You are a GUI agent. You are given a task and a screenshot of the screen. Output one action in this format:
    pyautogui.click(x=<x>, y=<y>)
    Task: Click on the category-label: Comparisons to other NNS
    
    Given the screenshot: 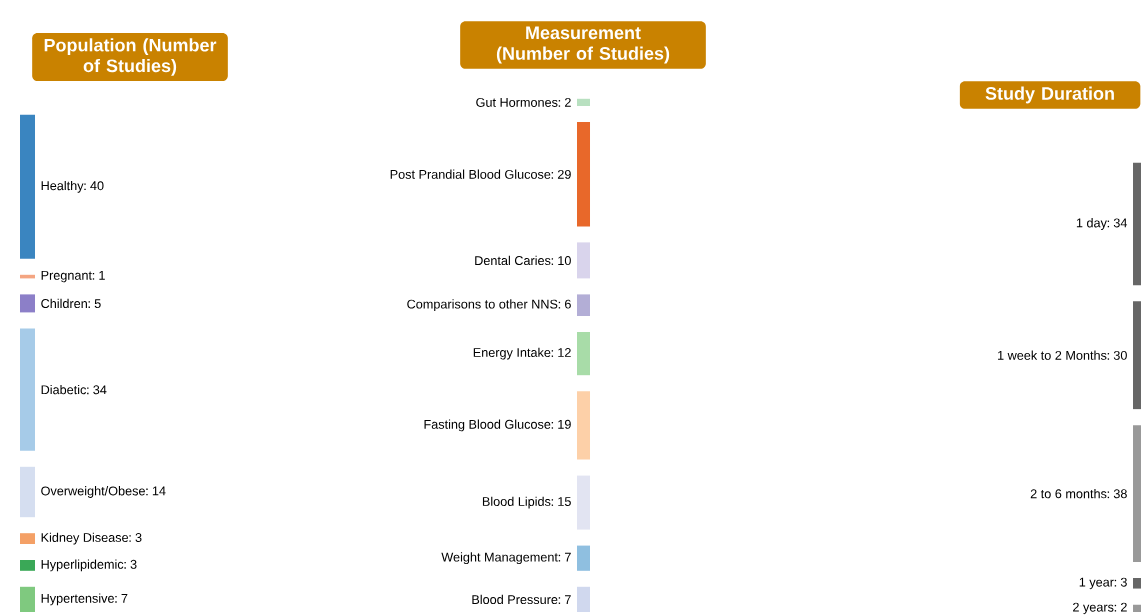 What is the action you would take?
    pyautogui.click(x=482, y=305)
    